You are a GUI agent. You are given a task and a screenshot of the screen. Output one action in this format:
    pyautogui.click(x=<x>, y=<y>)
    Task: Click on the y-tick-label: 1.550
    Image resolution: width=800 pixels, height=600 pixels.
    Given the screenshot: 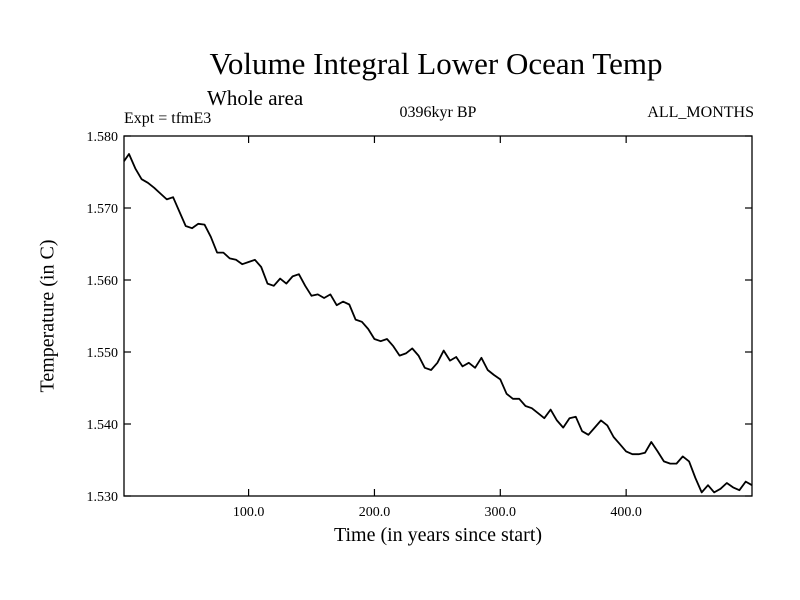 What is the action you would take?
    pyautogui.click(x=103, y=353)
    